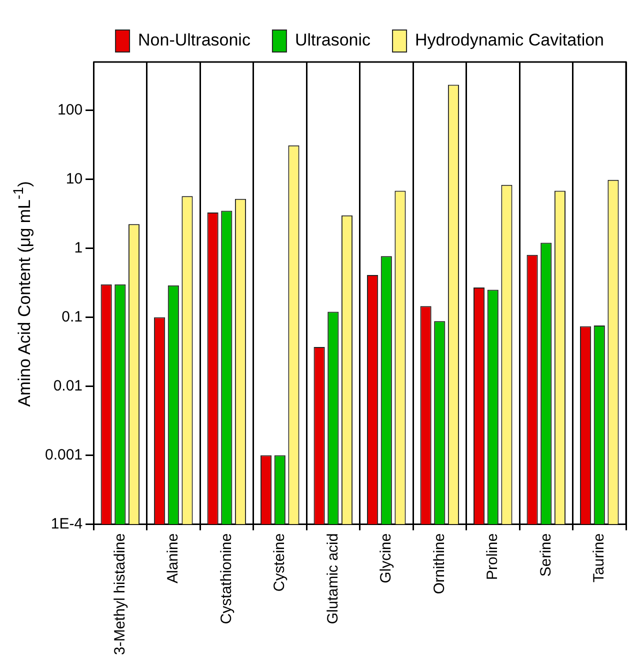 The height and width of the screenshot is (667, 644). I want to click on x-tick-label: Cystathionine, so click(226, 578).